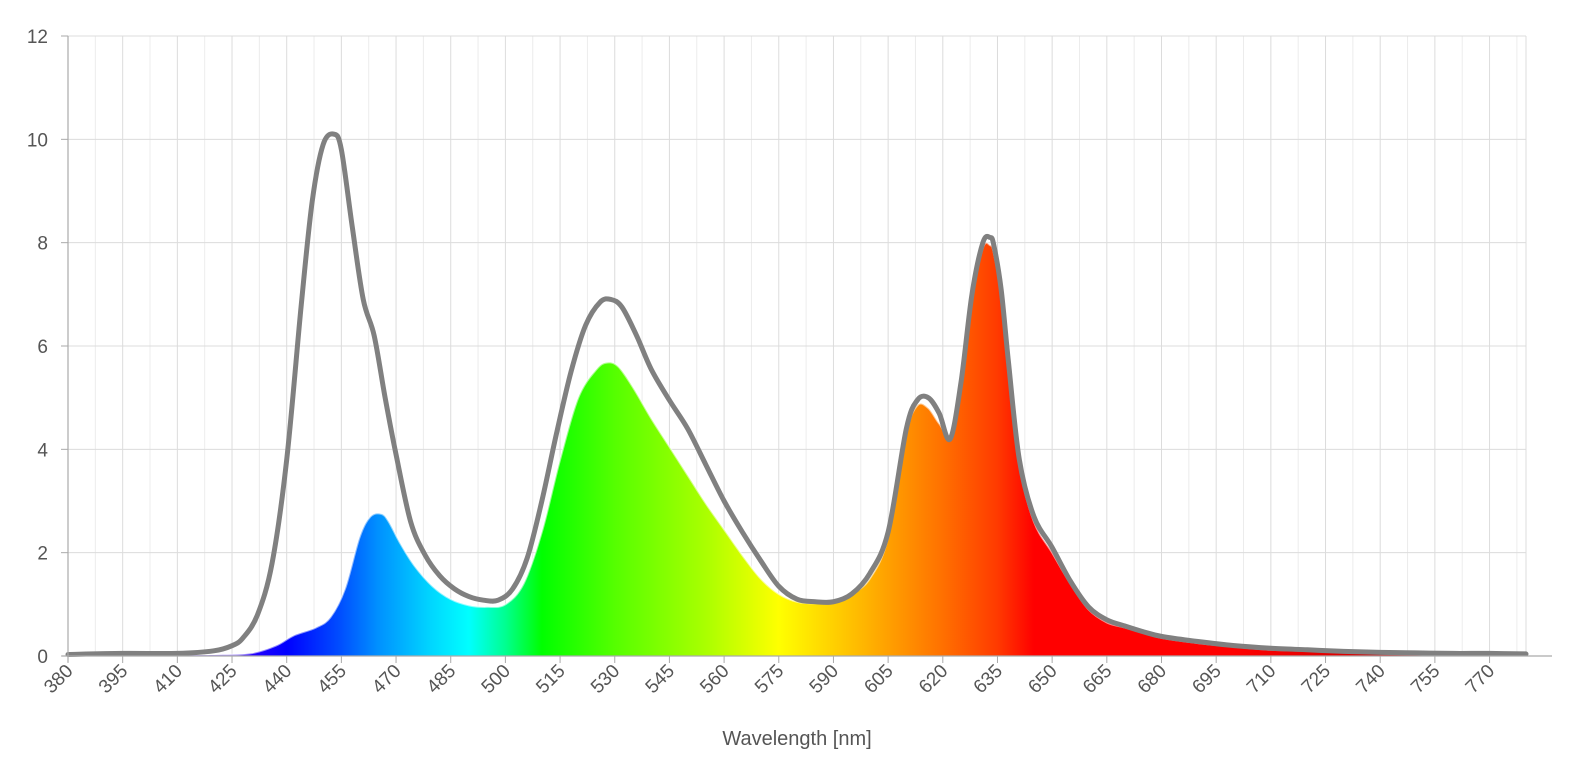  I want to click on x-tick-label-500: 500, so click(496, 679).